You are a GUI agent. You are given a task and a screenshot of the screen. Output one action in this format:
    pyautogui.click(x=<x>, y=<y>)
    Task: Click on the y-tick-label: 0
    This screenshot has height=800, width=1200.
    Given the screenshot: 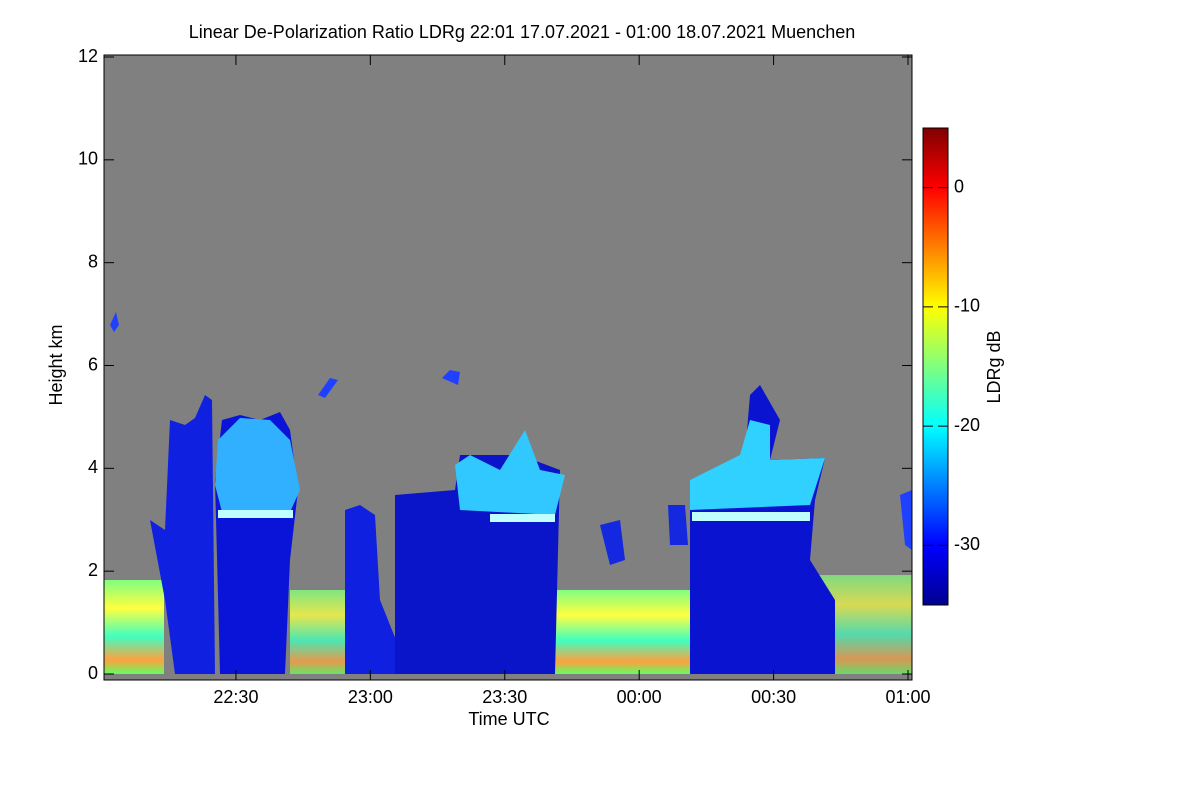 What is the action you would take?
    pyautogui.click(x=93, y=673)
    